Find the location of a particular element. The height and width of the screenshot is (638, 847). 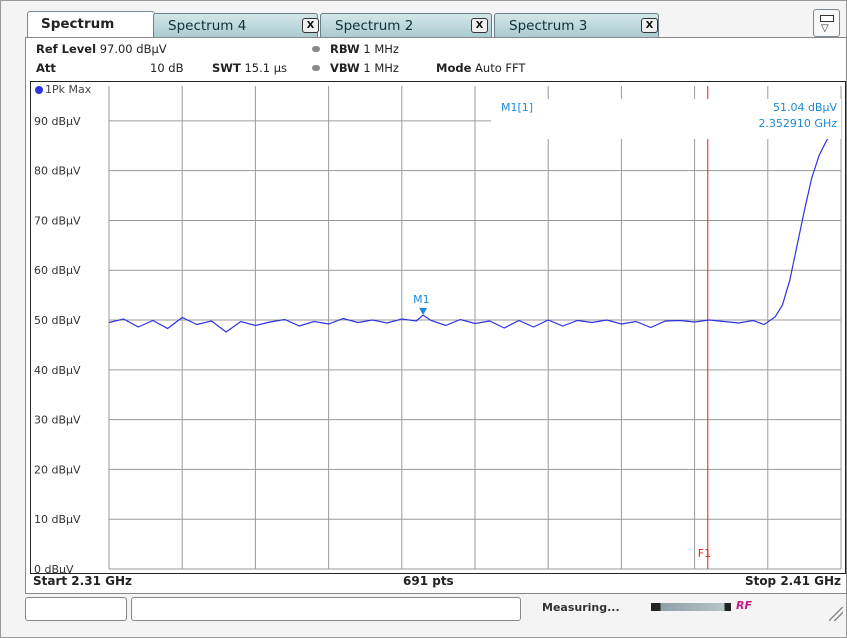

menu-button: ▽ is located at coordinates (826, 23).